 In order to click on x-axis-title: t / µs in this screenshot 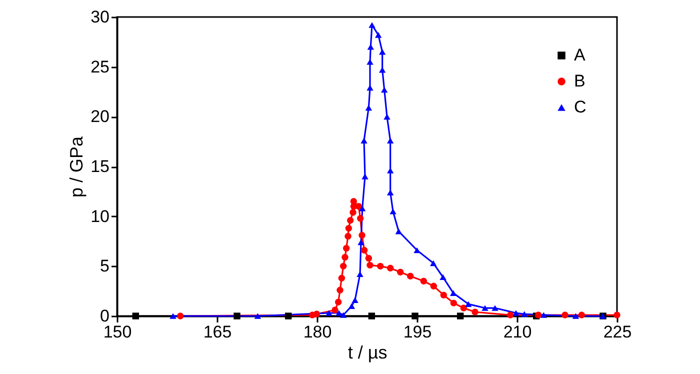, I will do `click(368, 352)`.